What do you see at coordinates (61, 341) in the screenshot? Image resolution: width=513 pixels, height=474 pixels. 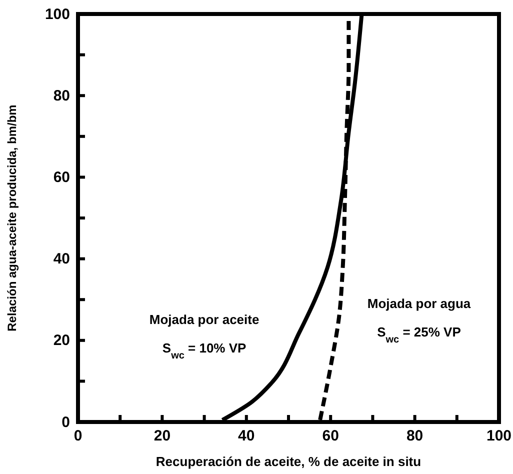 I see `y-tick-label: 20` at bounding box center [61, 341].